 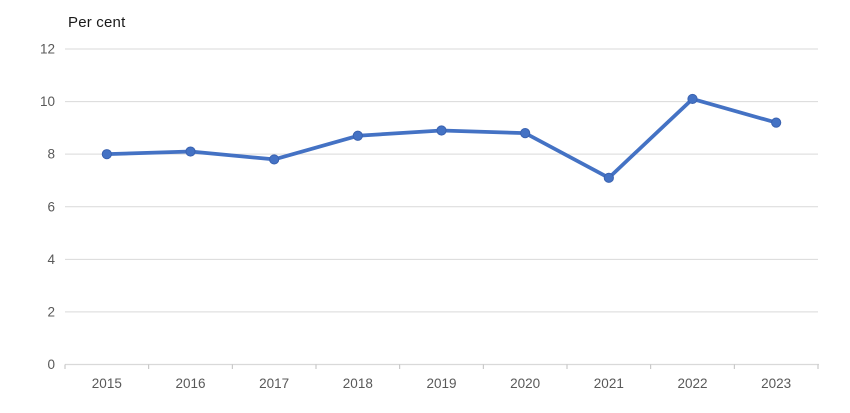 I want to click on x-axis-labels: 2015 2016 2017 2018 2019 2020 2021 2022 2023, so click(x=441, y=383).